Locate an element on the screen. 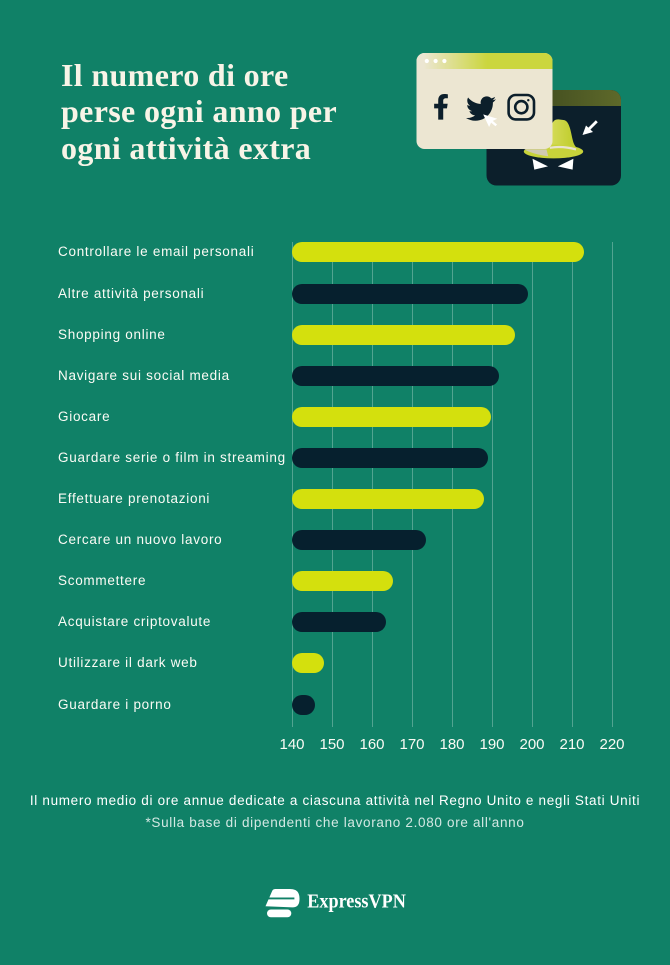 Image resolution: width=670 pixels, height=965 pixels. svg-text: ExpressVPN is located at coordinates (356, 902).